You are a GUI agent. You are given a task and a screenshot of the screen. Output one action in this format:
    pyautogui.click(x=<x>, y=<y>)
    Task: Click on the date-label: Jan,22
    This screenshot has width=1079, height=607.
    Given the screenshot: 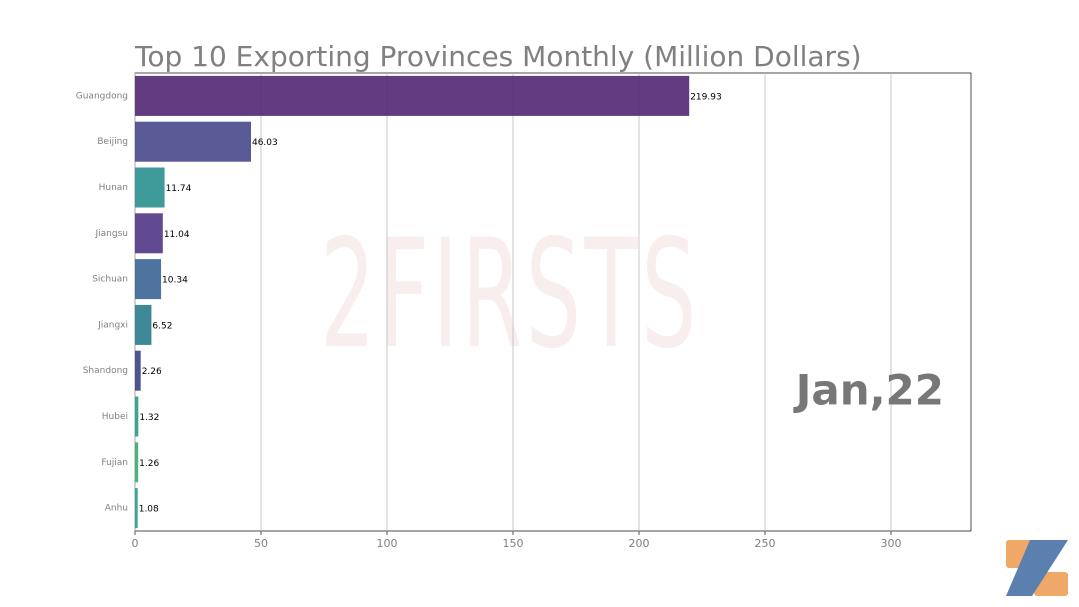 What is the action you would take?
    pyautogui.click(x=868, y=390)
    